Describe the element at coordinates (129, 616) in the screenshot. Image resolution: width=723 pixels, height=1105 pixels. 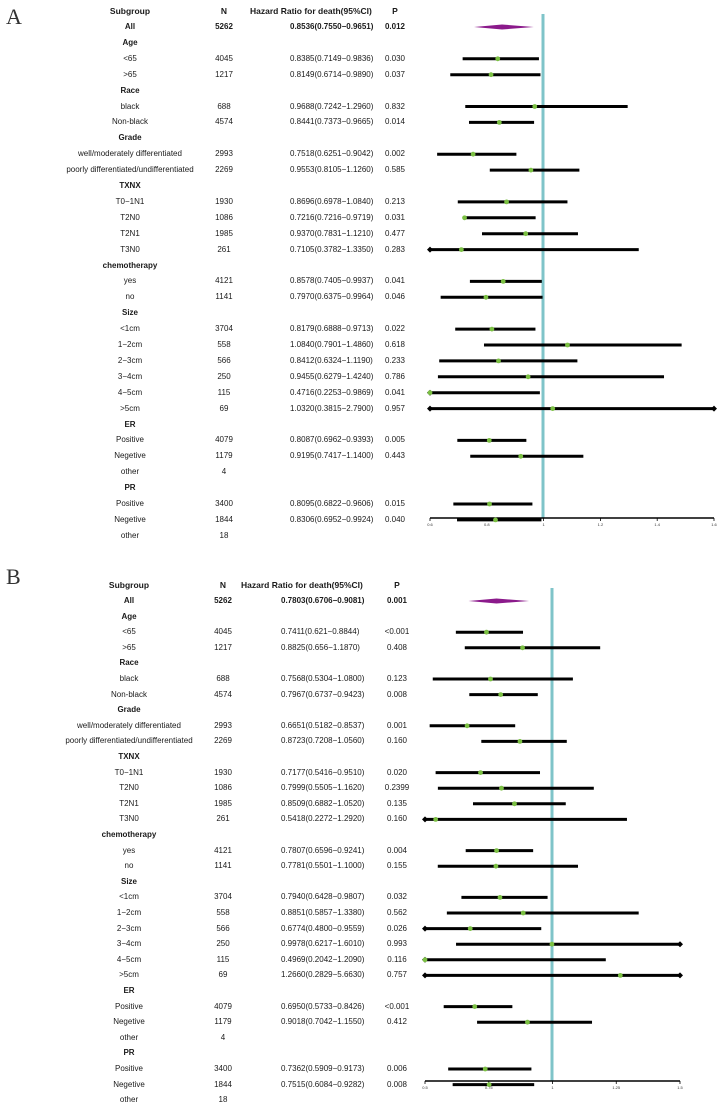
I see `row-group-label: Age` at that location.